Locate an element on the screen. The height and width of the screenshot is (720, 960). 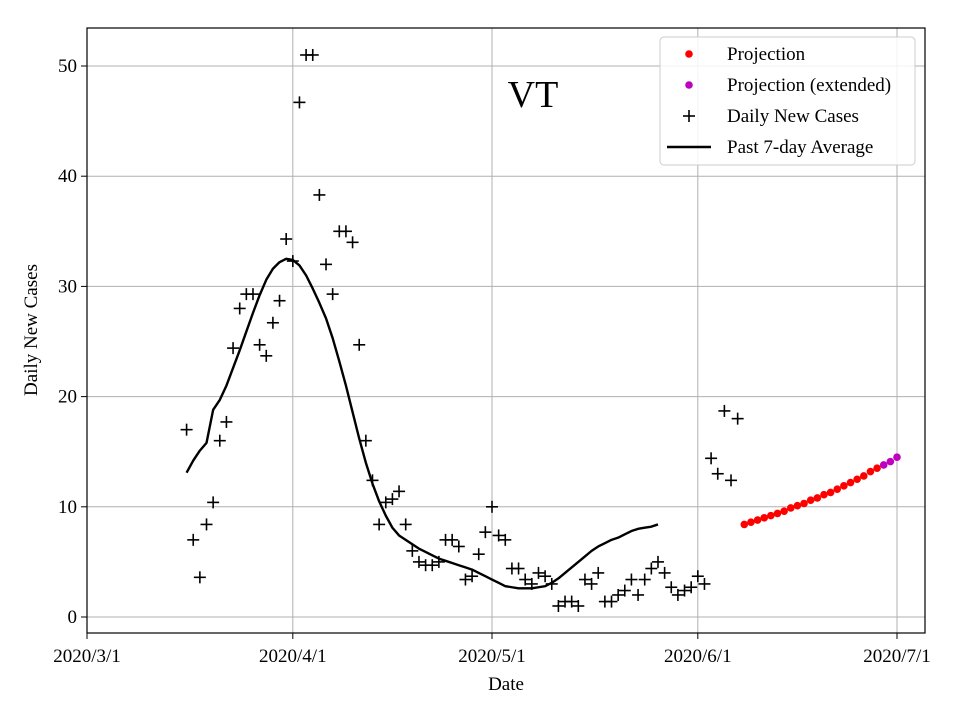
legend-label: Daily New Cases is located at coordinates (793, 116).